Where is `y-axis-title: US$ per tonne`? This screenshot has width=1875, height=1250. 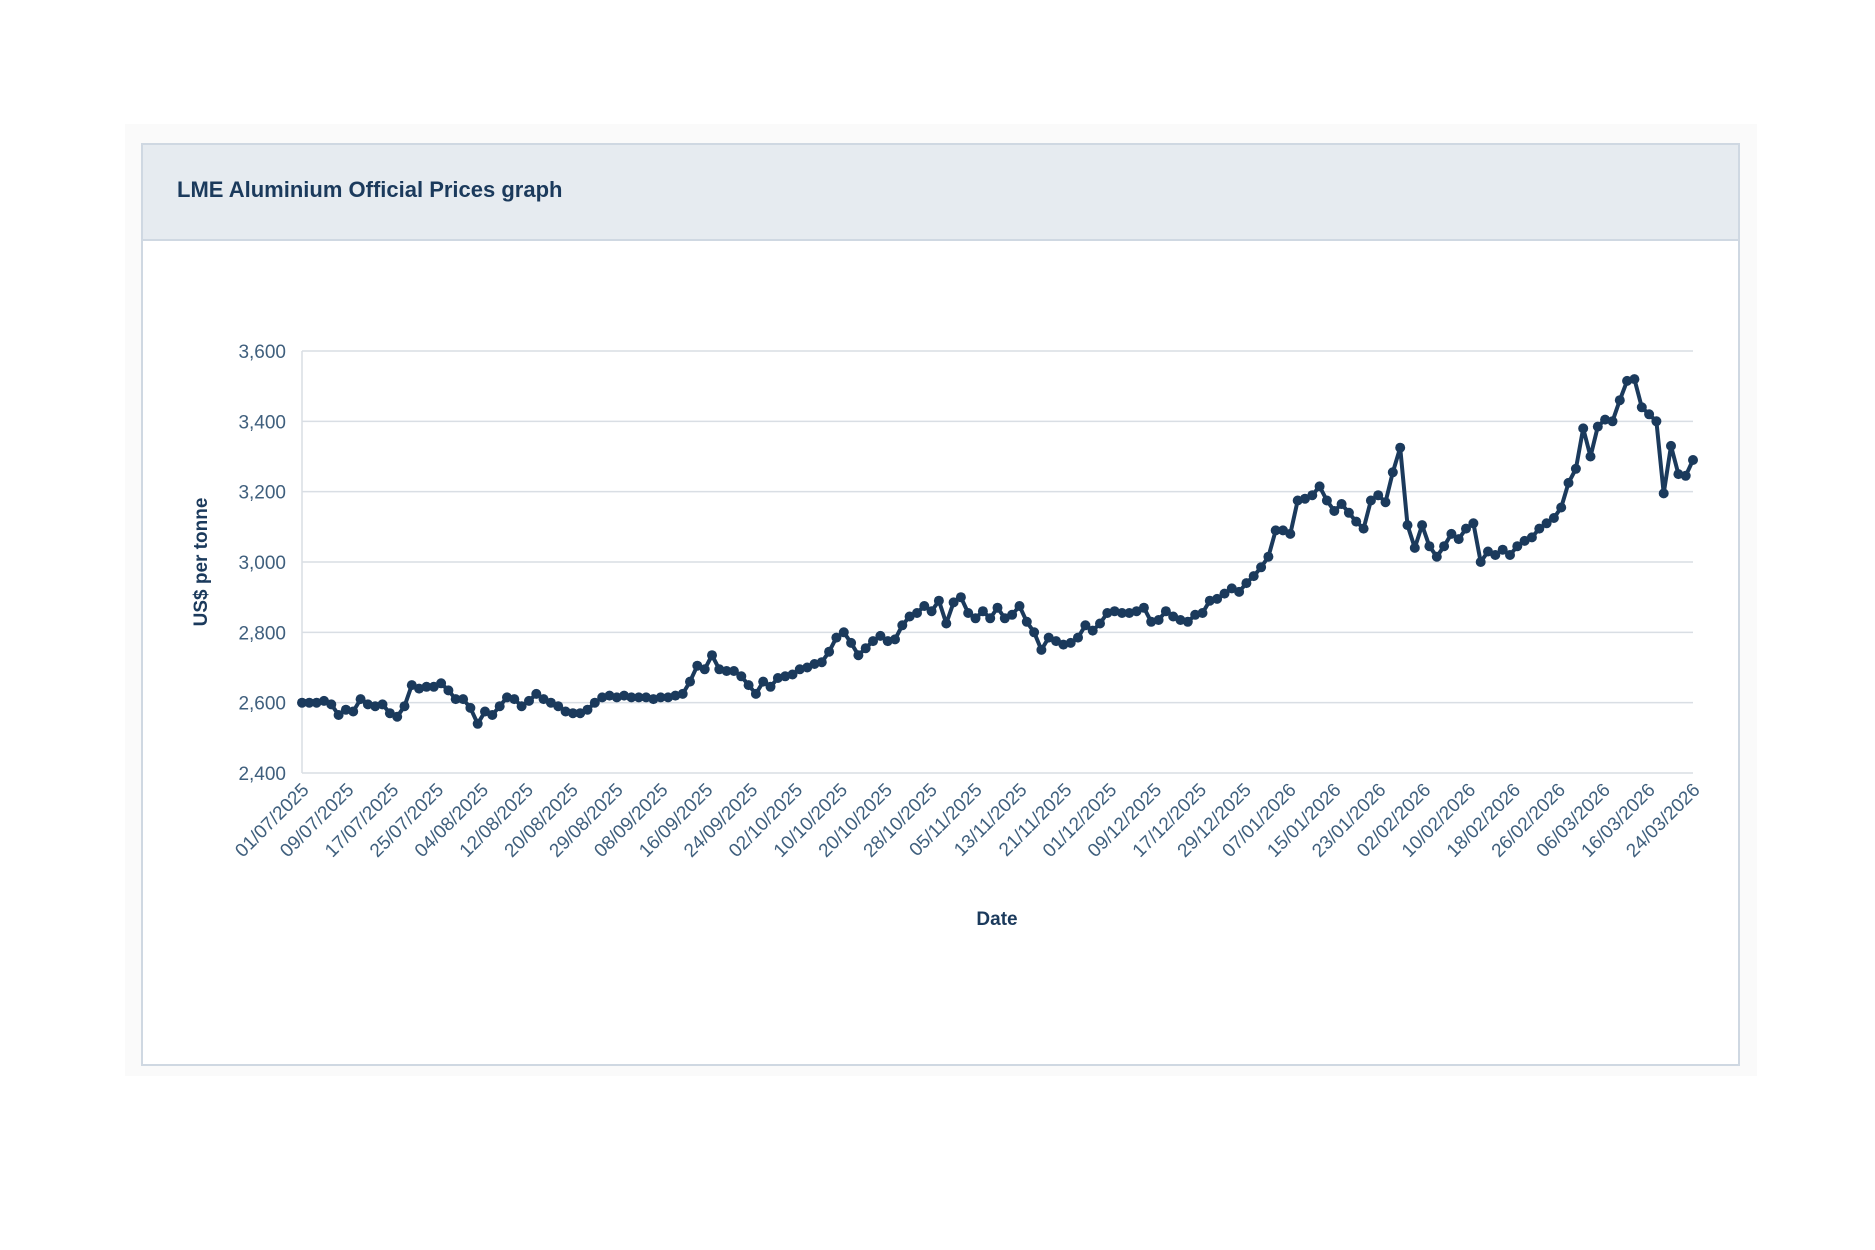 y-axis-title: US$ per tonne is located at coordinates (201, 562).